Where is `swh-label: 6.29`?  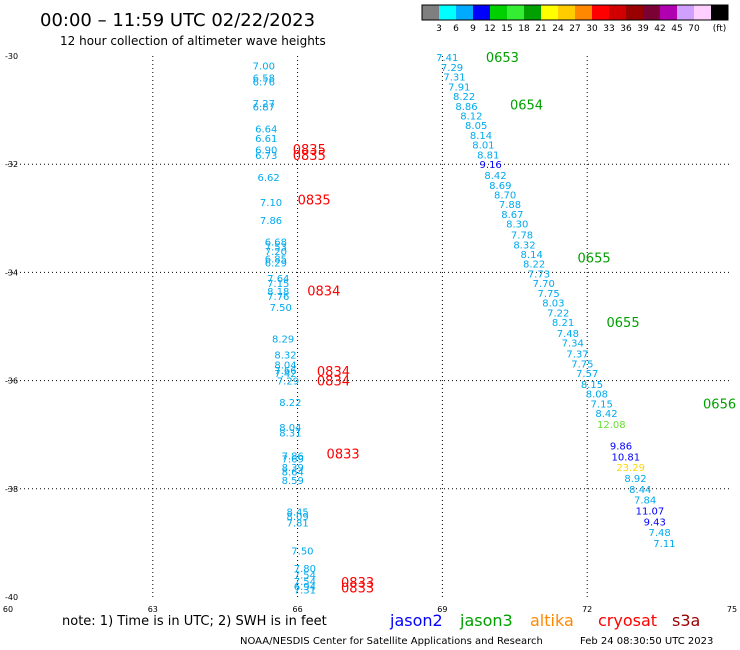 swh-label: 6.29 is located at coordinates (276, 264).